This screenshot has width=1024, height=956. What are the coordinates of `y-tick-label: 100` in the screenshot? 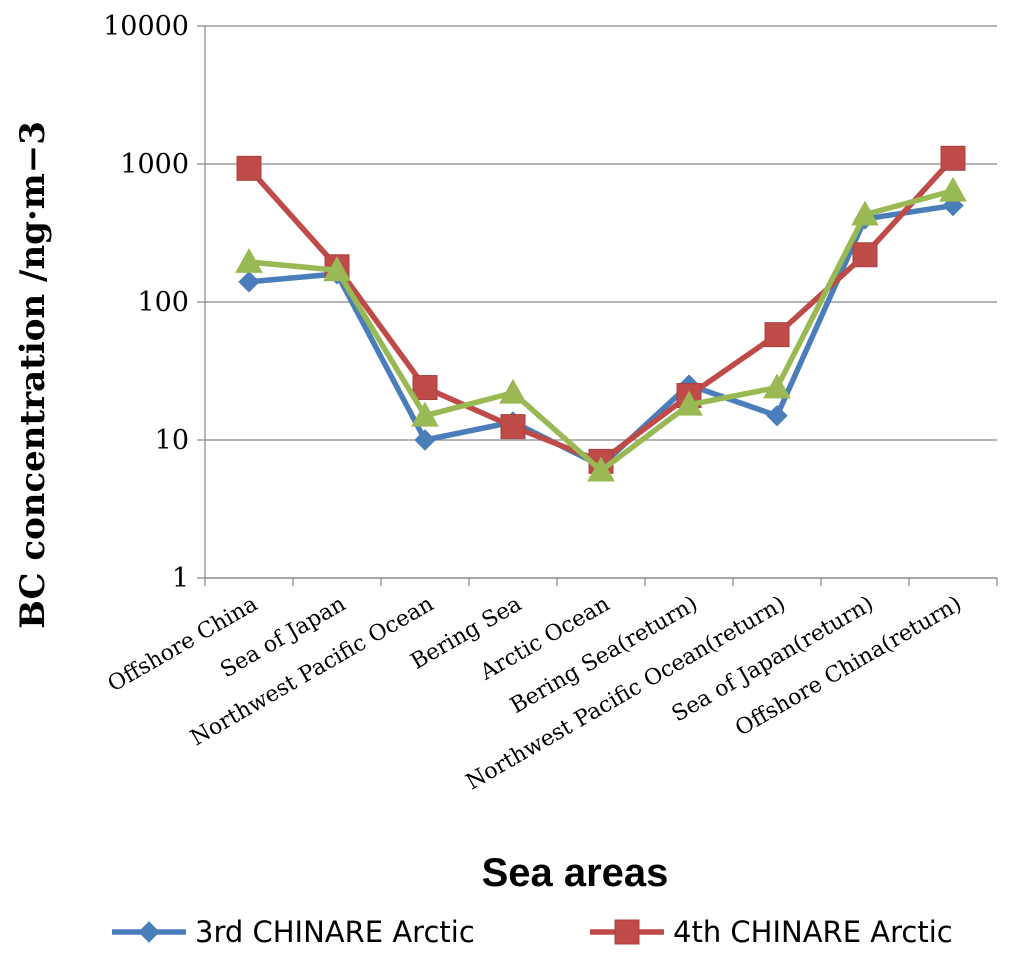 It's located at (163, 302).